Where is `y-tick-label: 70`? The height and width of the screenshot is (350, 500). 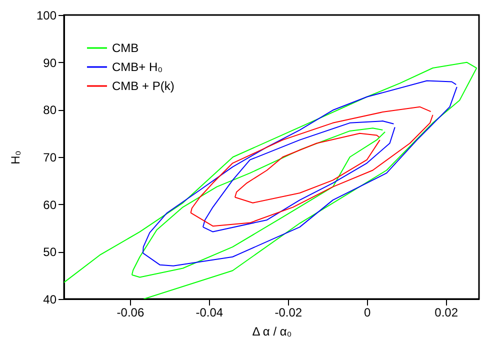
y-tick-label: 70 is located at coordinates (50, 157).